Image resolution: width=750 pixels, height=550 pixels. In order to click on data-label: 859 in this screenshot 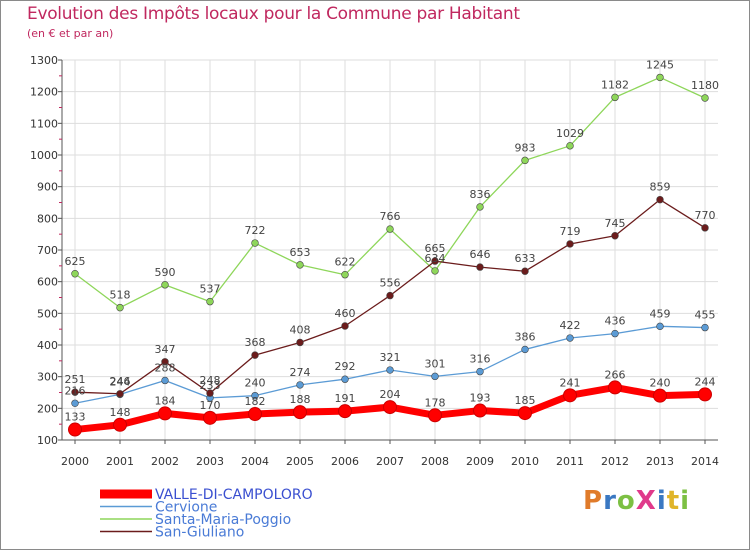, I will do `click(660, 187)`.